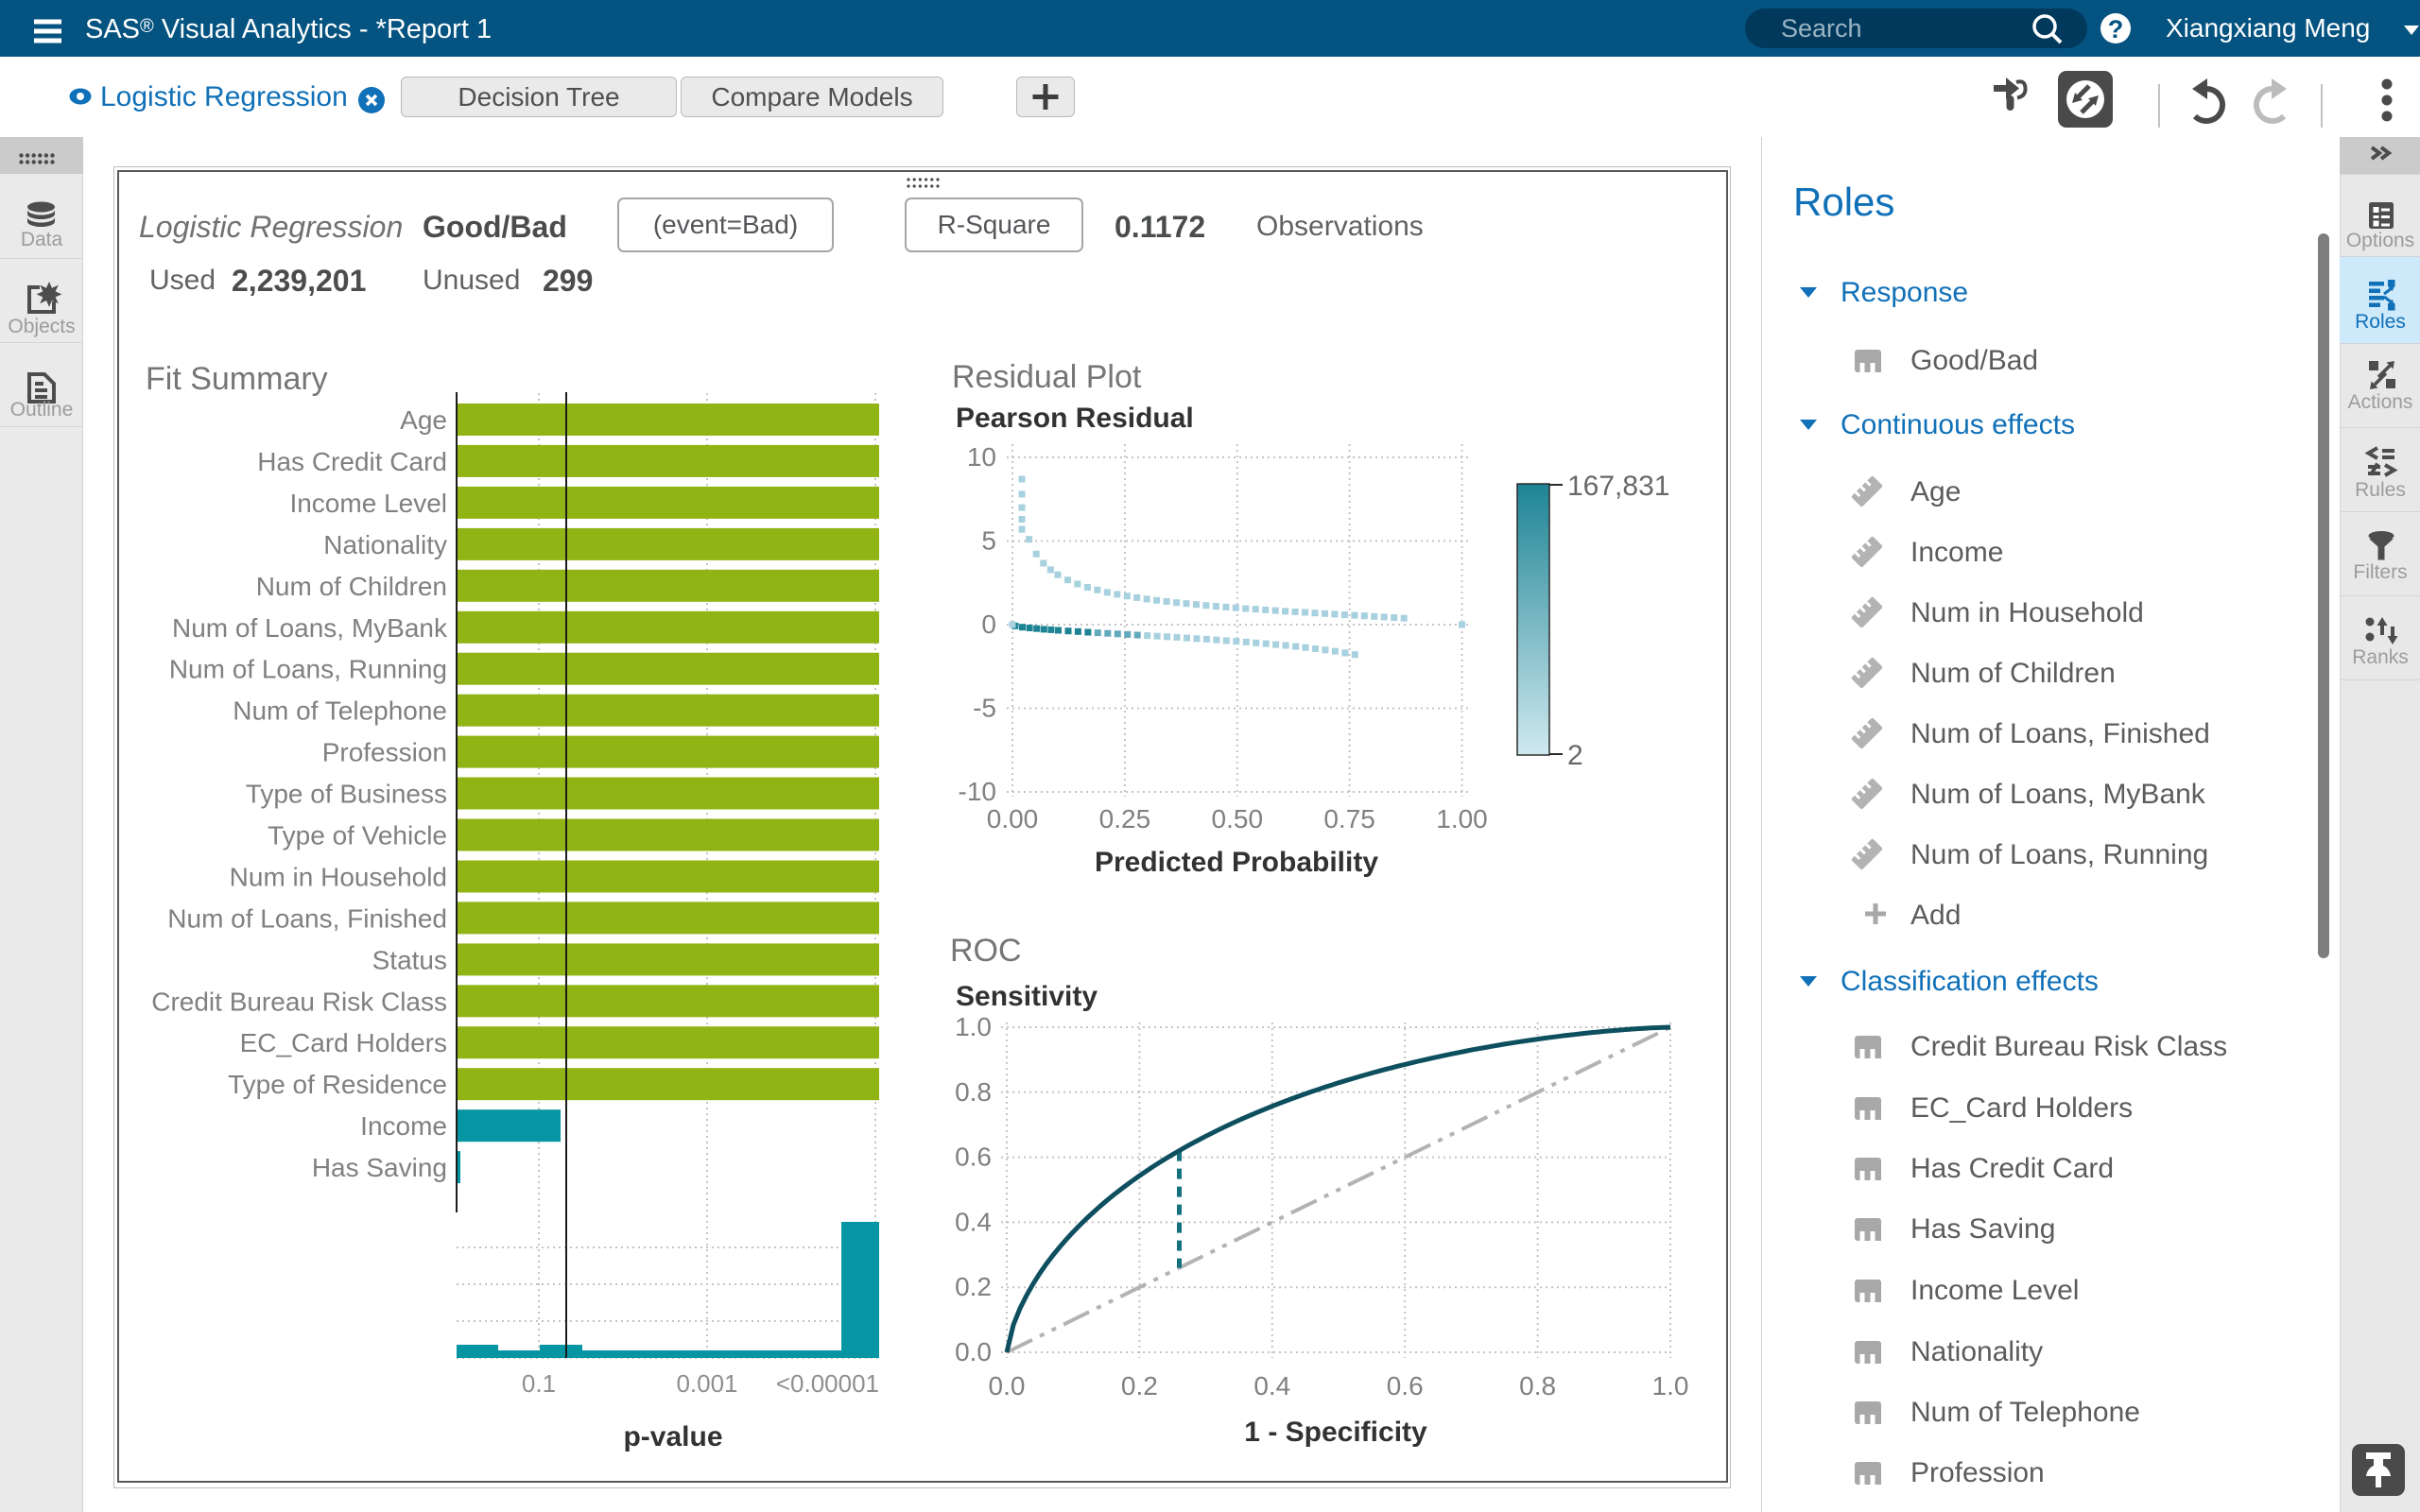 The image size is (2420, 1512). Describe the element at coordinates (2060, 733) in the screenshot. I see `svg-text: Num of Loans, Finished` at that location.